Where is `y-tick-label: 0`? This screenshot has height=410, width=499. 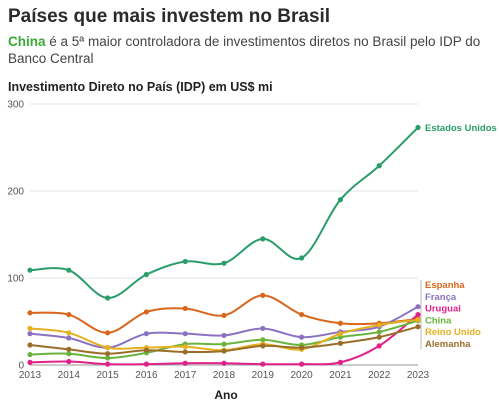
y-tick-label: 0 is located at coordinates (21, 366).